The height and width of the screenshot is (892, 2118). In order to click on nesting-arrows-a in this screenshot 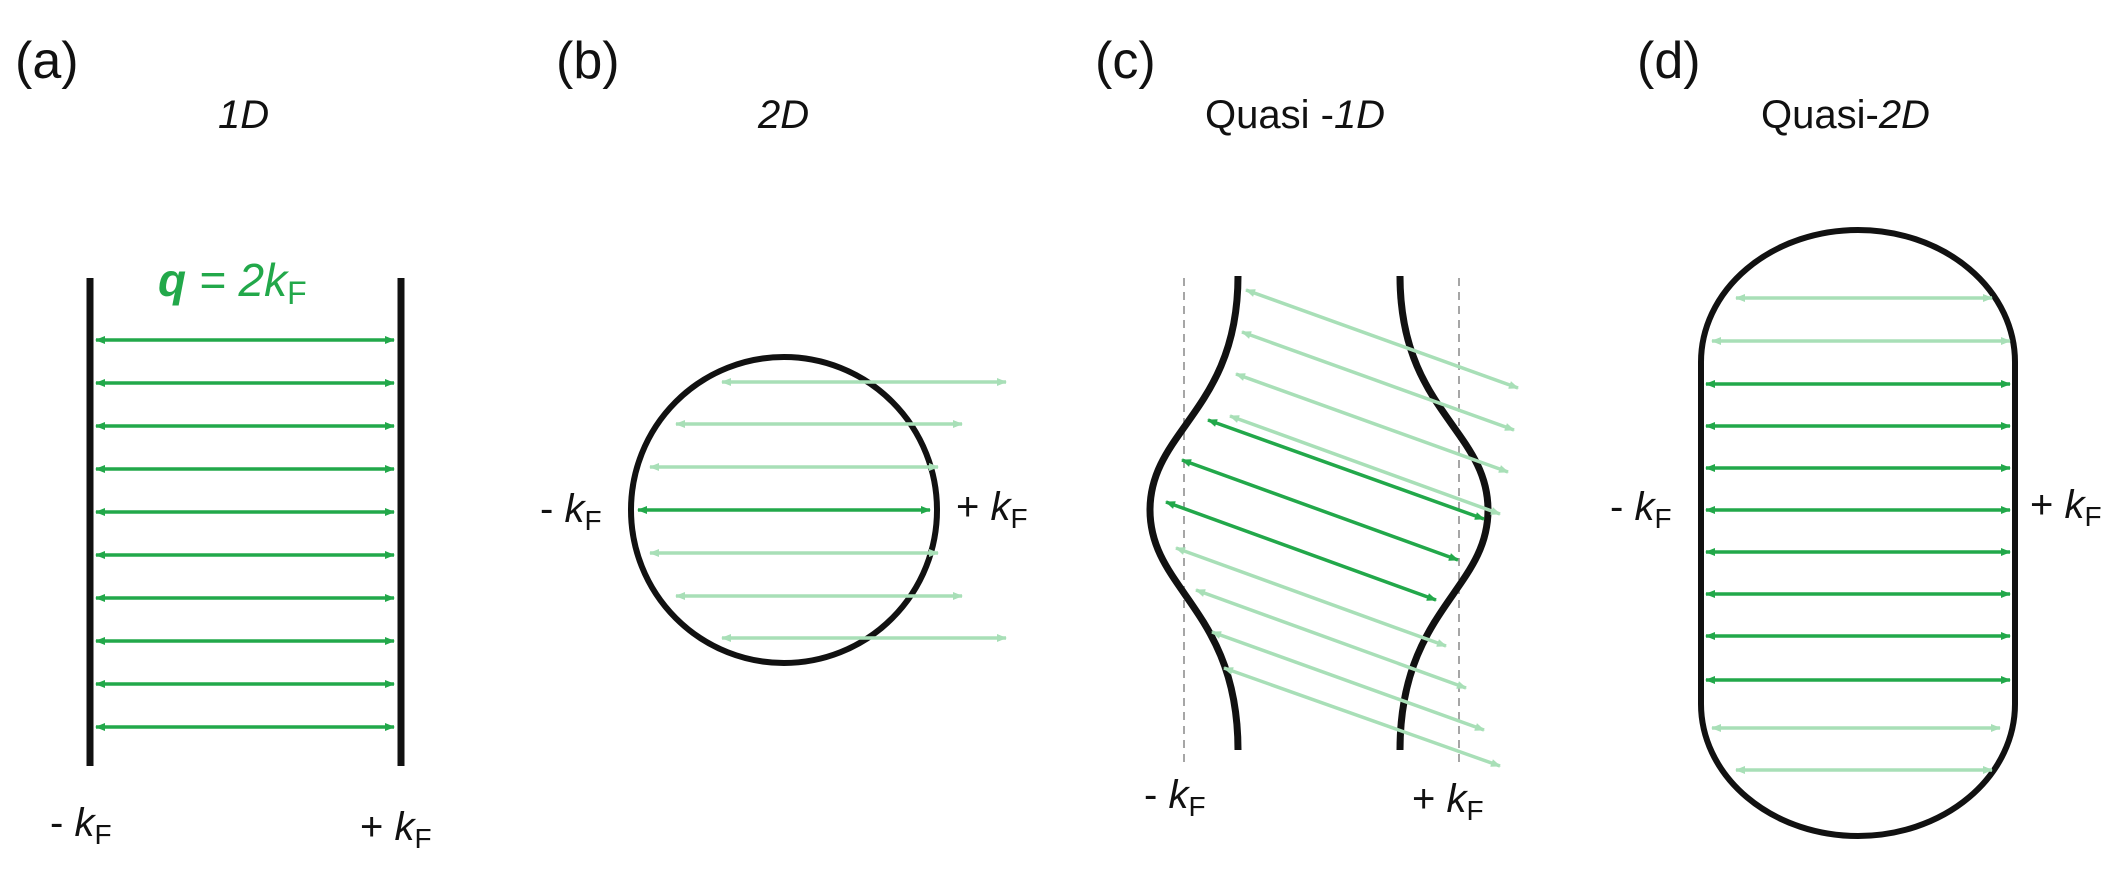, I will do `click(245, 533)`.